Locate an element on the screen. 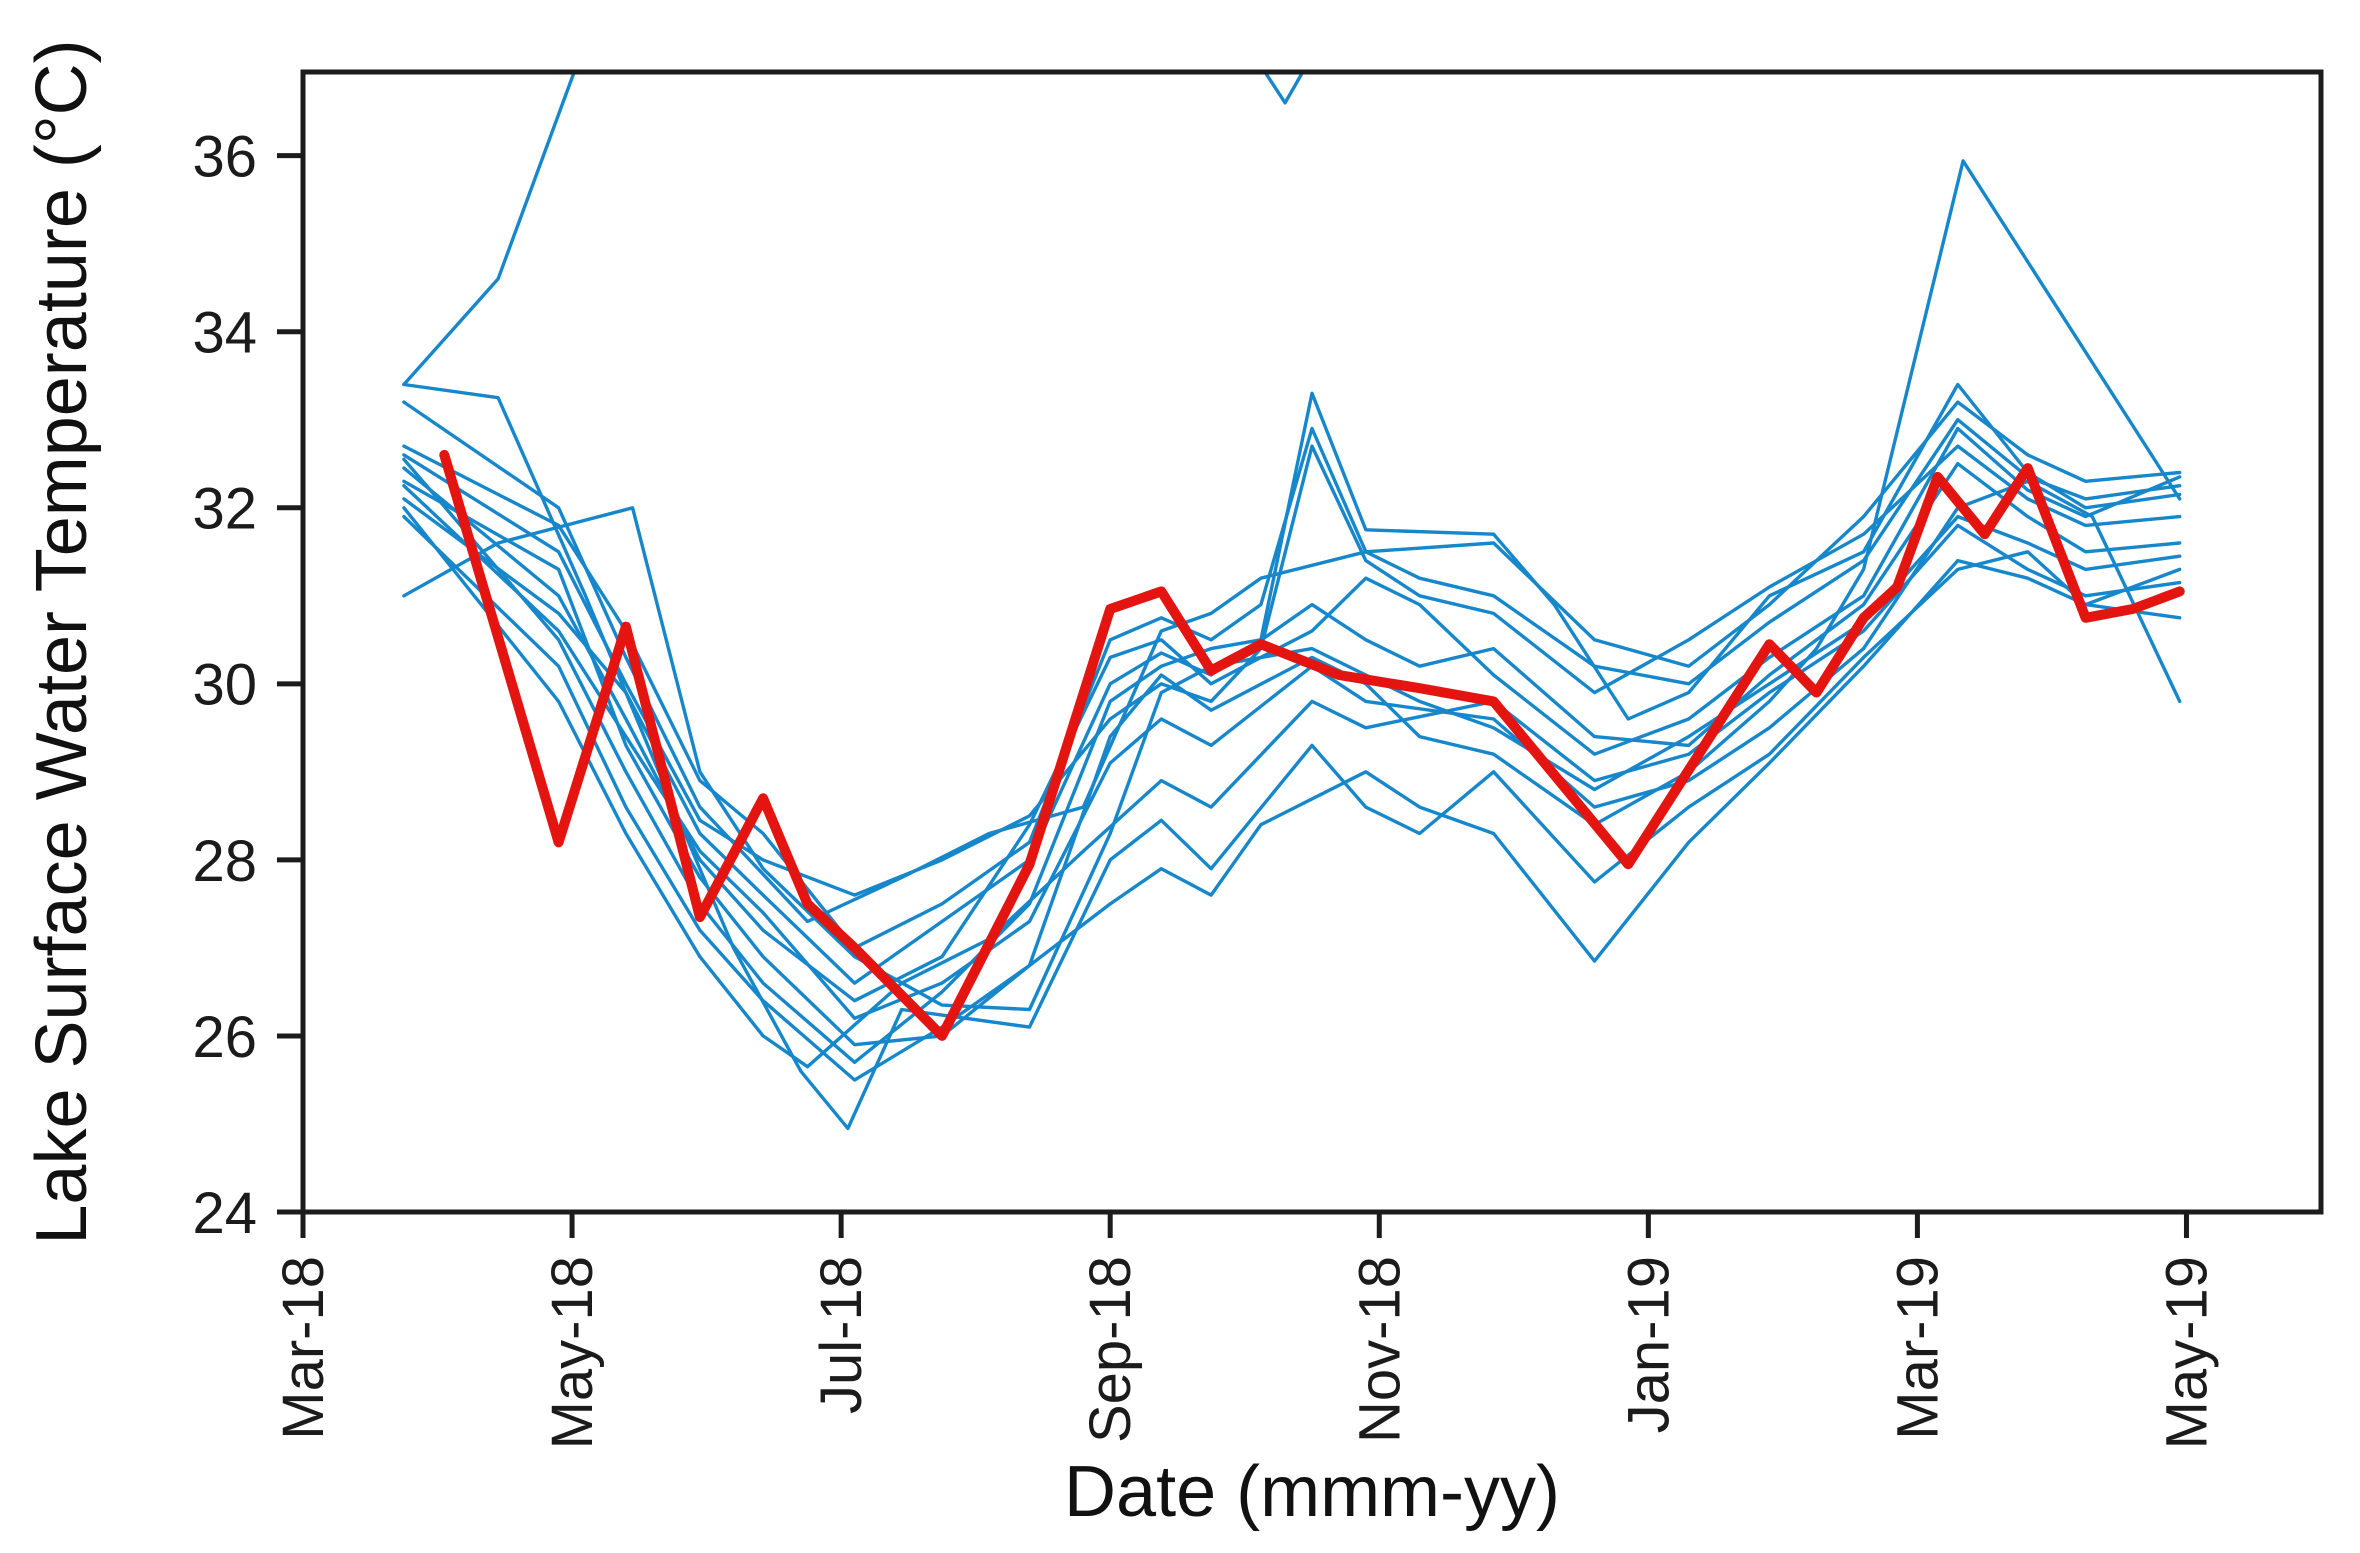 Image resolution: width=2360 pixels, height=1553 pixels. y-tick-label: 24 is located at coordinates (224, 1213).